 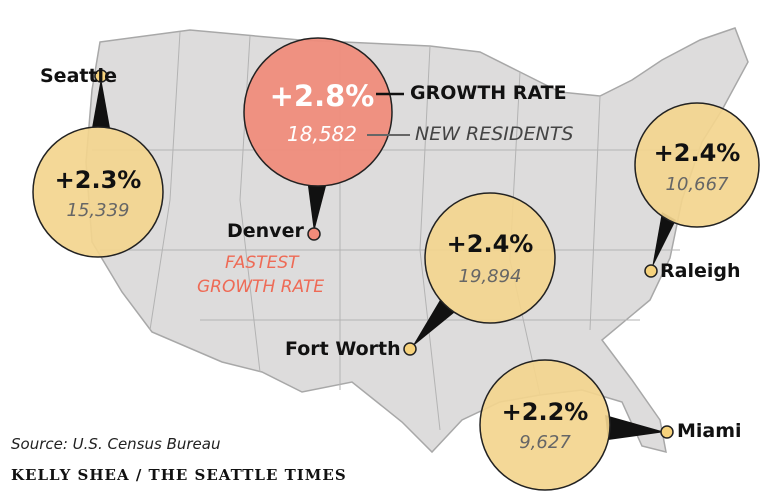 What do you see at coordinates (490, 276) in the screenshot?
I see `fortworth-residents: 19,894` at bounding box center [490, 276].